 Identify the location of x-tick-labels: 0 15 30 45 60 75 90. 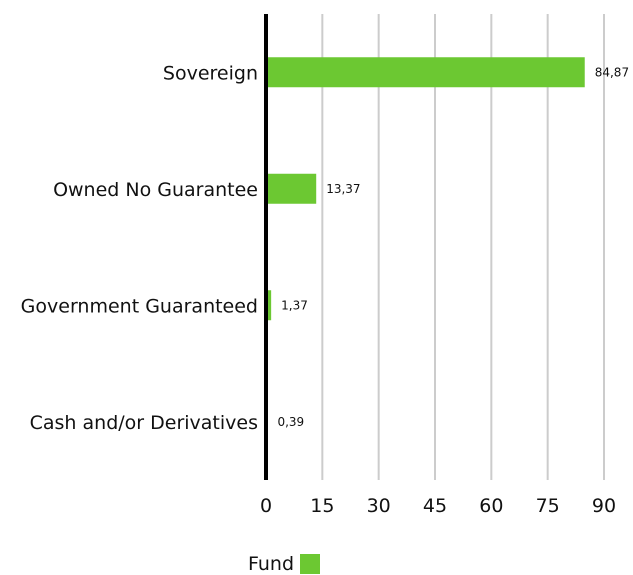
(438, 506).